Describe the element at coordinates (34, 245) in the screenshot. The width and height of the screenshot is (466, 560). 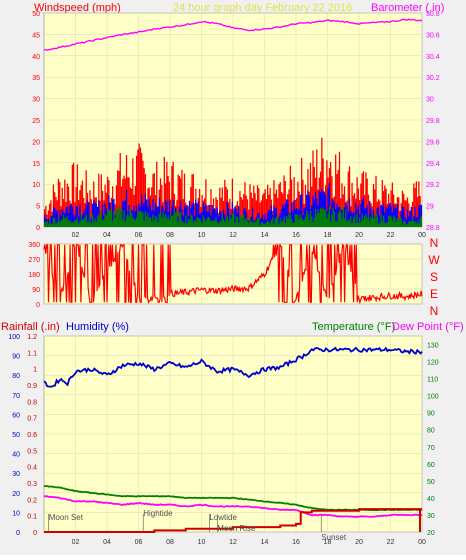
I see `direction-tick-label: 360` at that location.